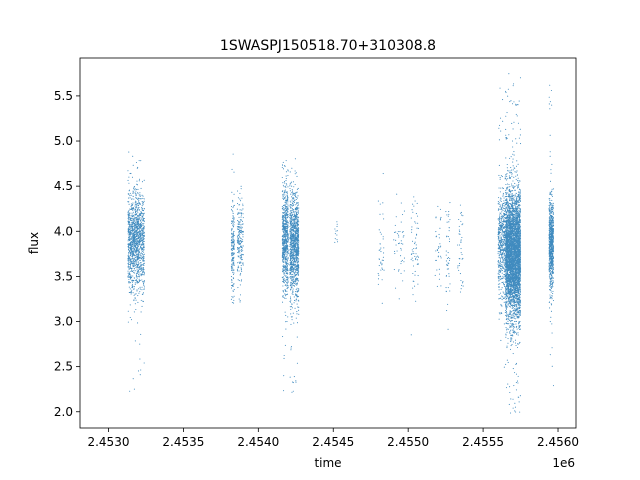 The width and height of the screenshot is (640, 480). Describe the element at coordinates (63, 412) in the screenshot. I see `y-tick-label: 2.0` at that location.